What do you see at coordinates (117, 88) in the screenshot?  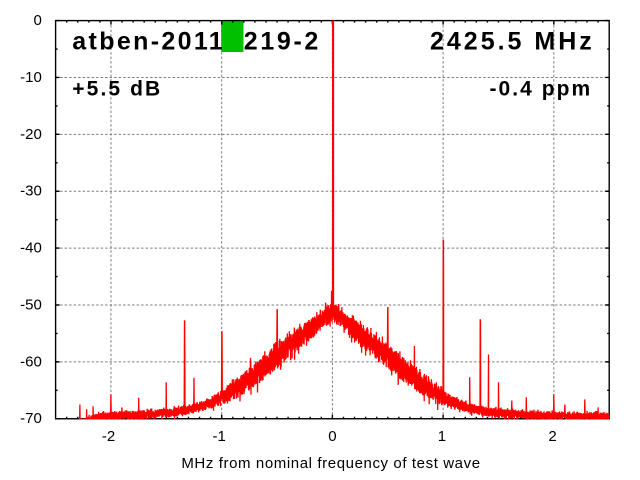 I see `svg-text: +5.5 dB` at bounding box center [117, 88].